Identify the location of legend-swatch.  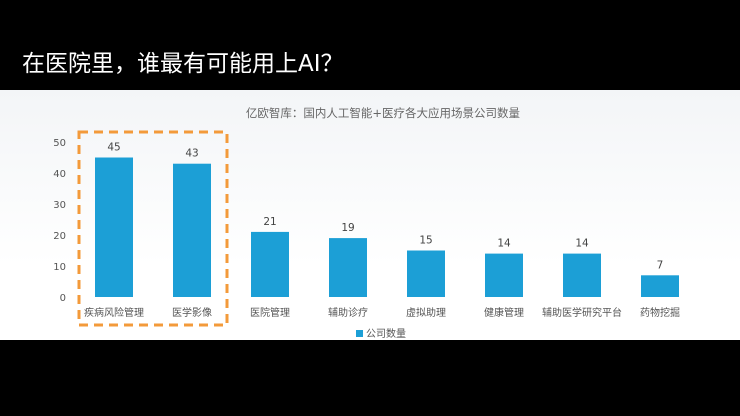
(359, 333).